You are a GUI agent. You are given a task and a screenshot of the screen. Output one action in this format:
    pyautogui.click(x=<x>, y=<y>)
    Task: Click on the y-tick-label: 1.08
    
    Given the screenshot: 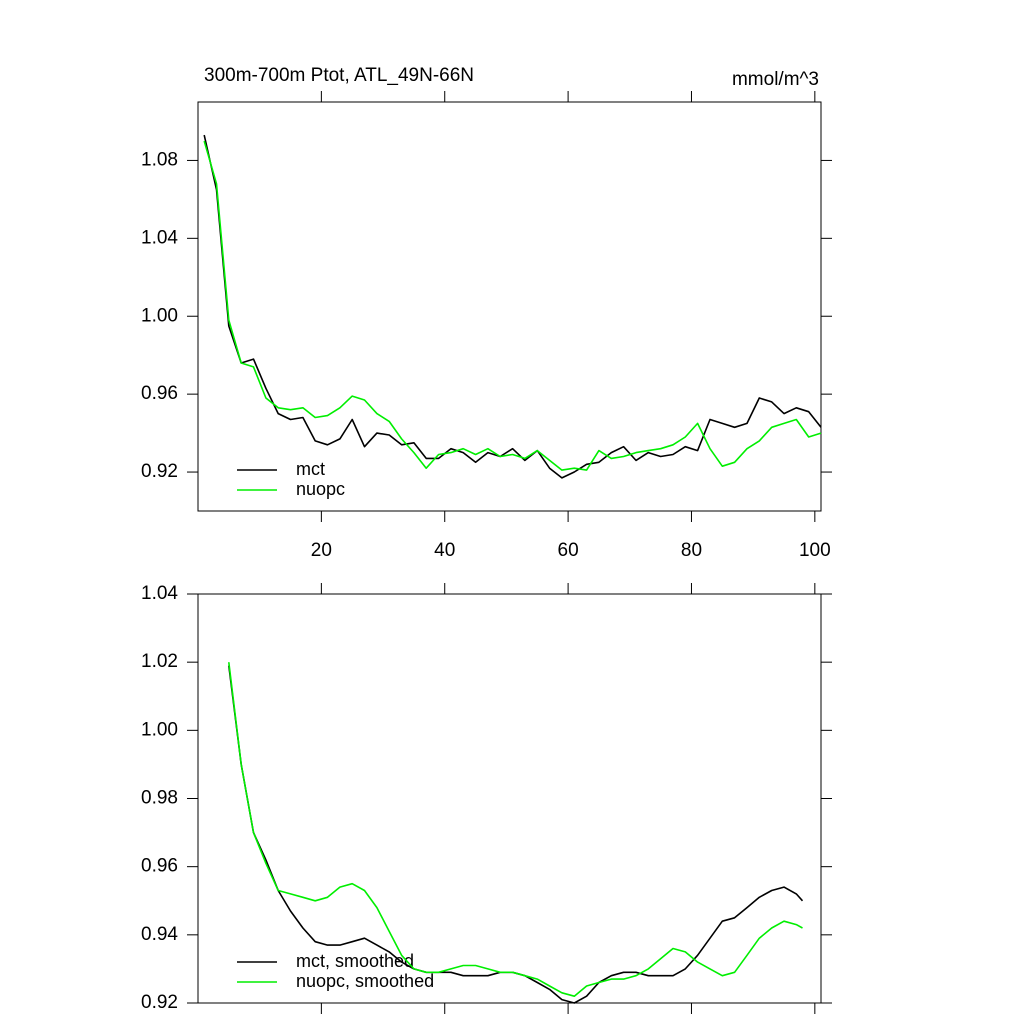 What is the action you would take?
    pyautogui.click(x=159, y=159)
    